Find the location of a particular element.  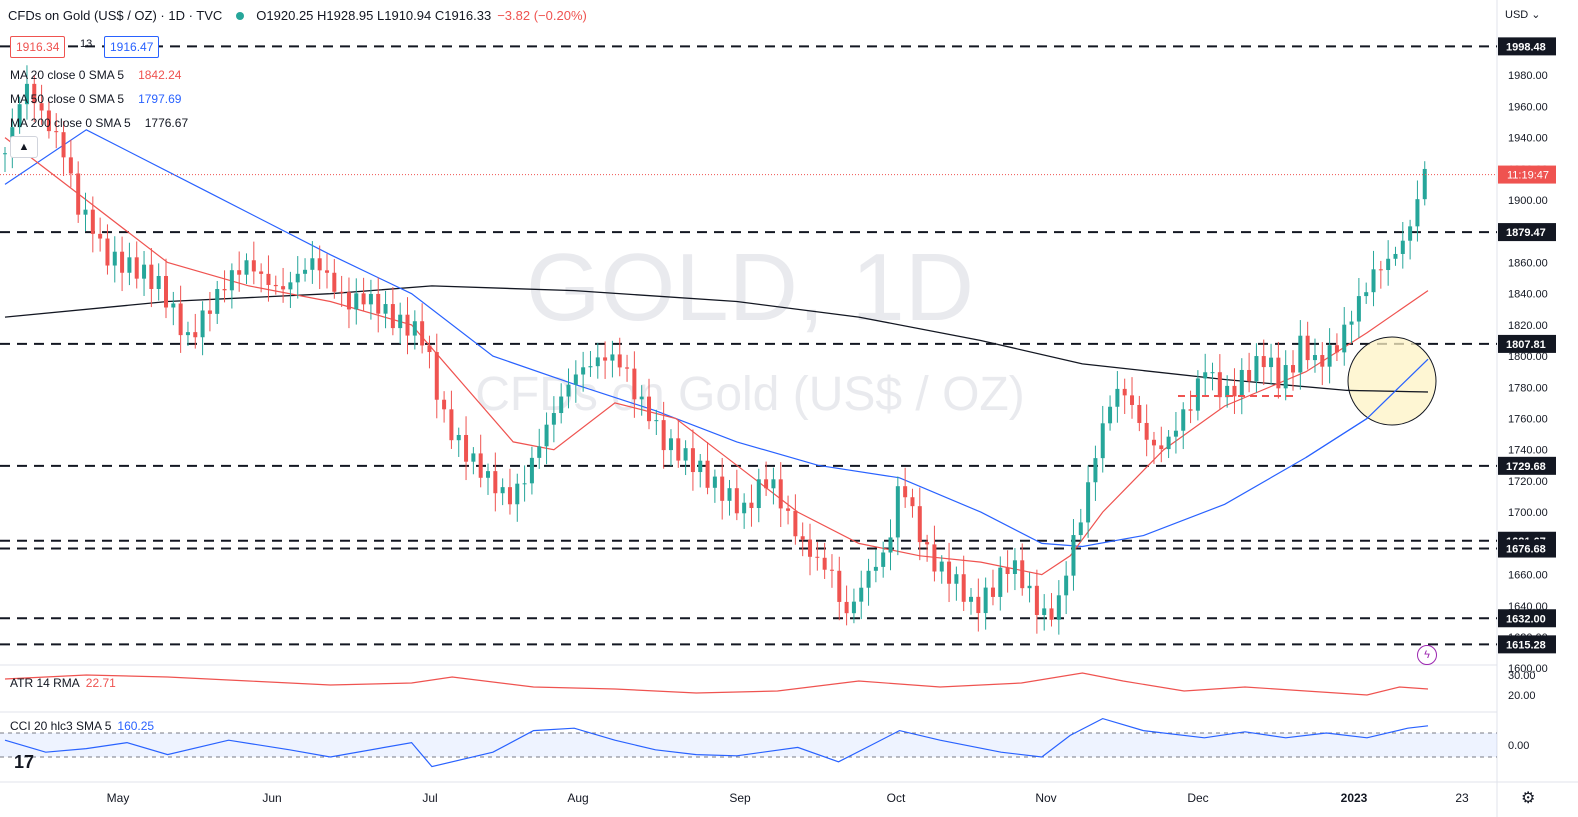

cci-legend: CCI 20 hlc3 SMA 5 160.25 is located at coordinates (82, 726).